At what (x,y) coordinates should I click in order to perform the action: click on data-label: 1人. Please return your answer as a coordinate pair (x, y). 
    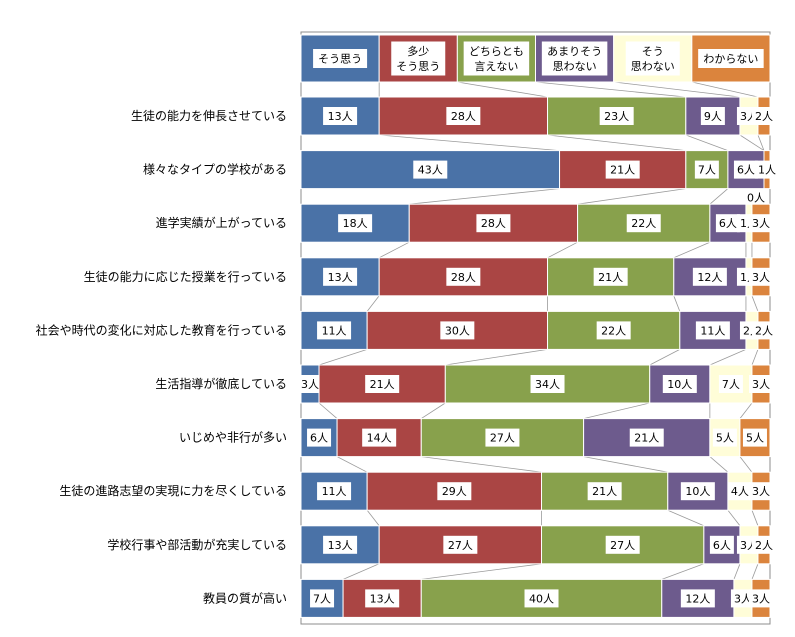
    Looking at the image, I should click on (767, 170).